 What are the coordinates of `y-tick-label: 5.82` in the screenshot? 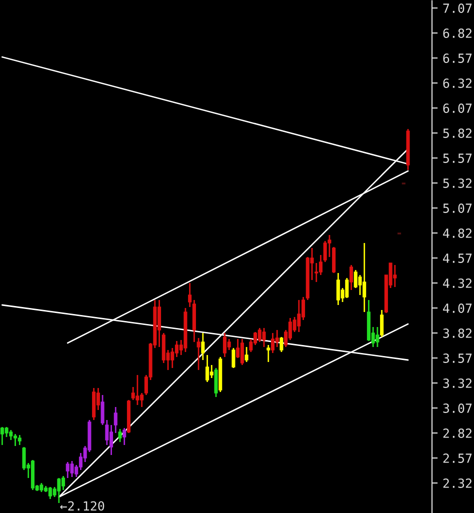 It's located at (457, 133).